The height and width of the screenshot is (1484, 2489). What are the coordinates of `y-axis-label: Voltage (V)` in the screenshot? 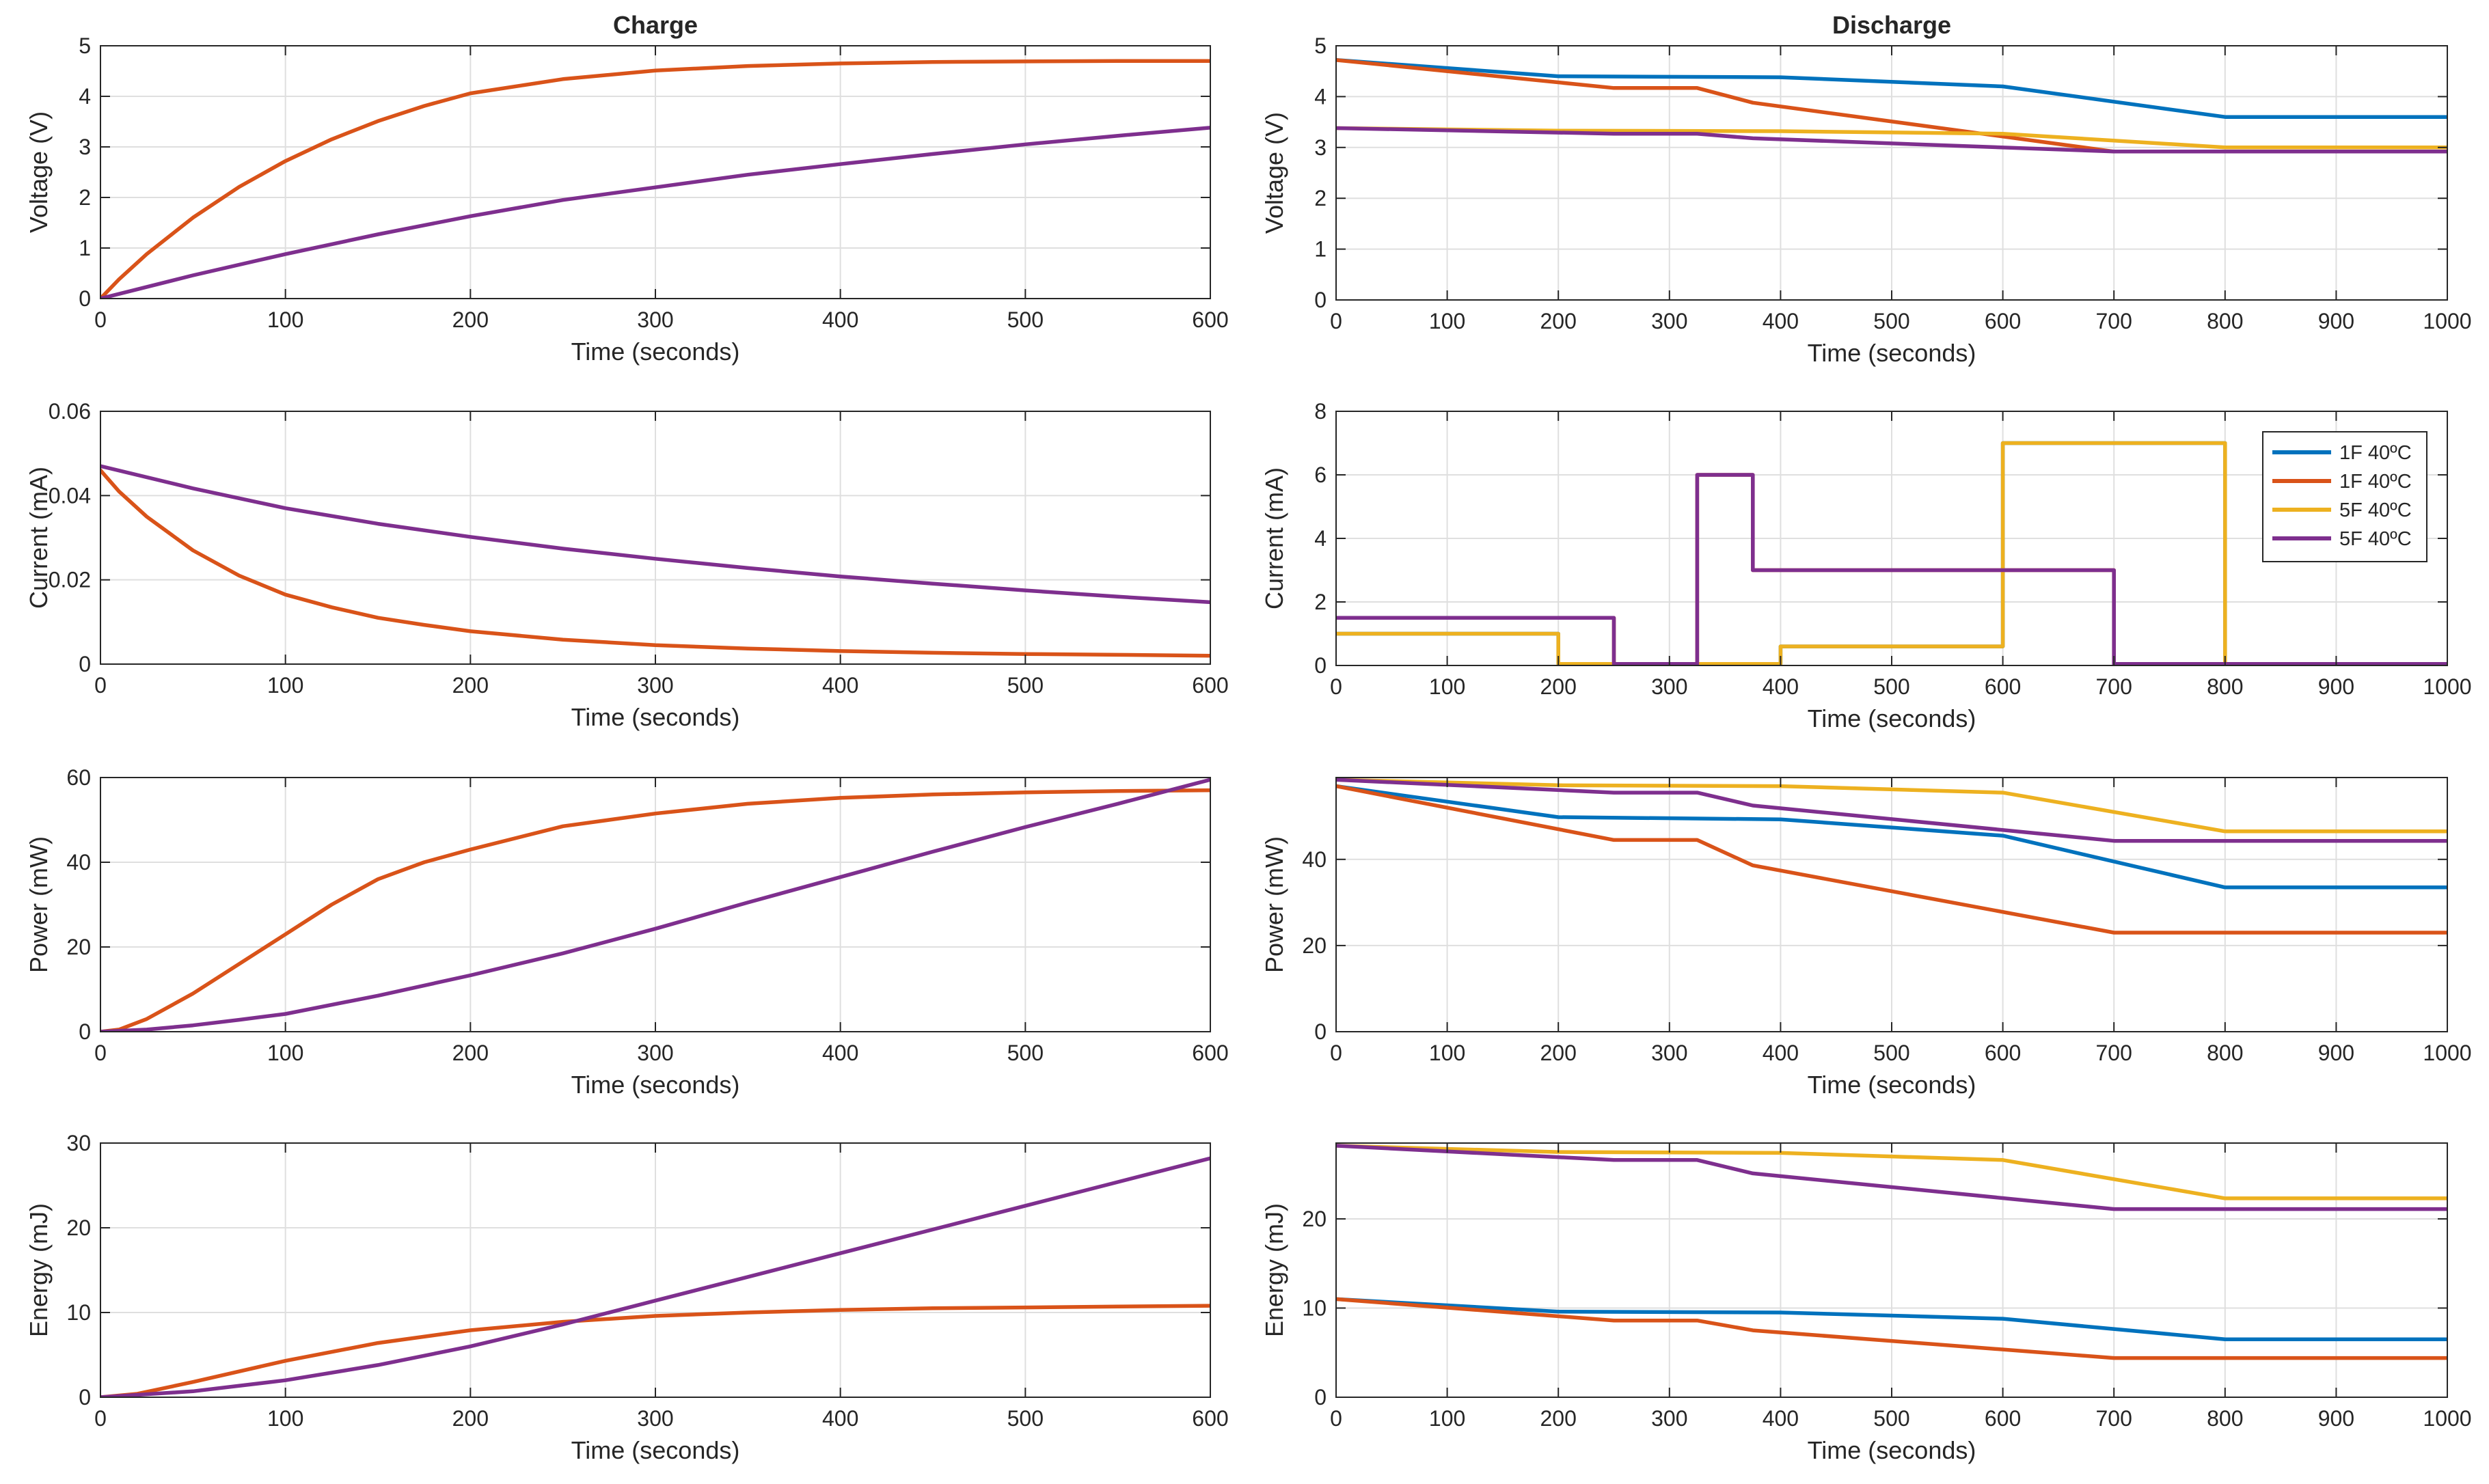 It's located at (39, 172).